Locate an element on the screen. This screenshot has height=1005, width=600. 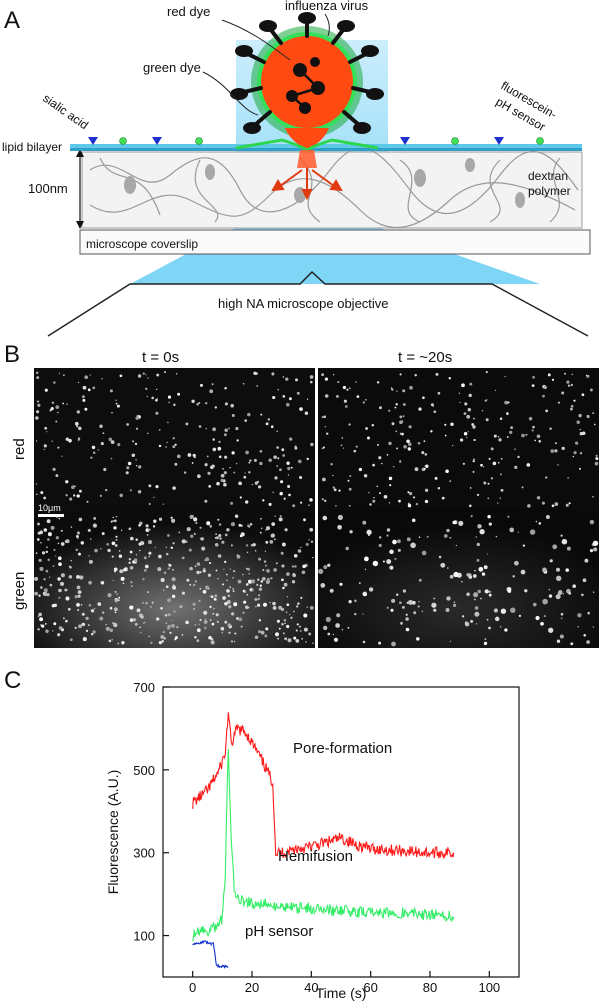
x-tick-label: 100 is located at coordinates (489, 987).